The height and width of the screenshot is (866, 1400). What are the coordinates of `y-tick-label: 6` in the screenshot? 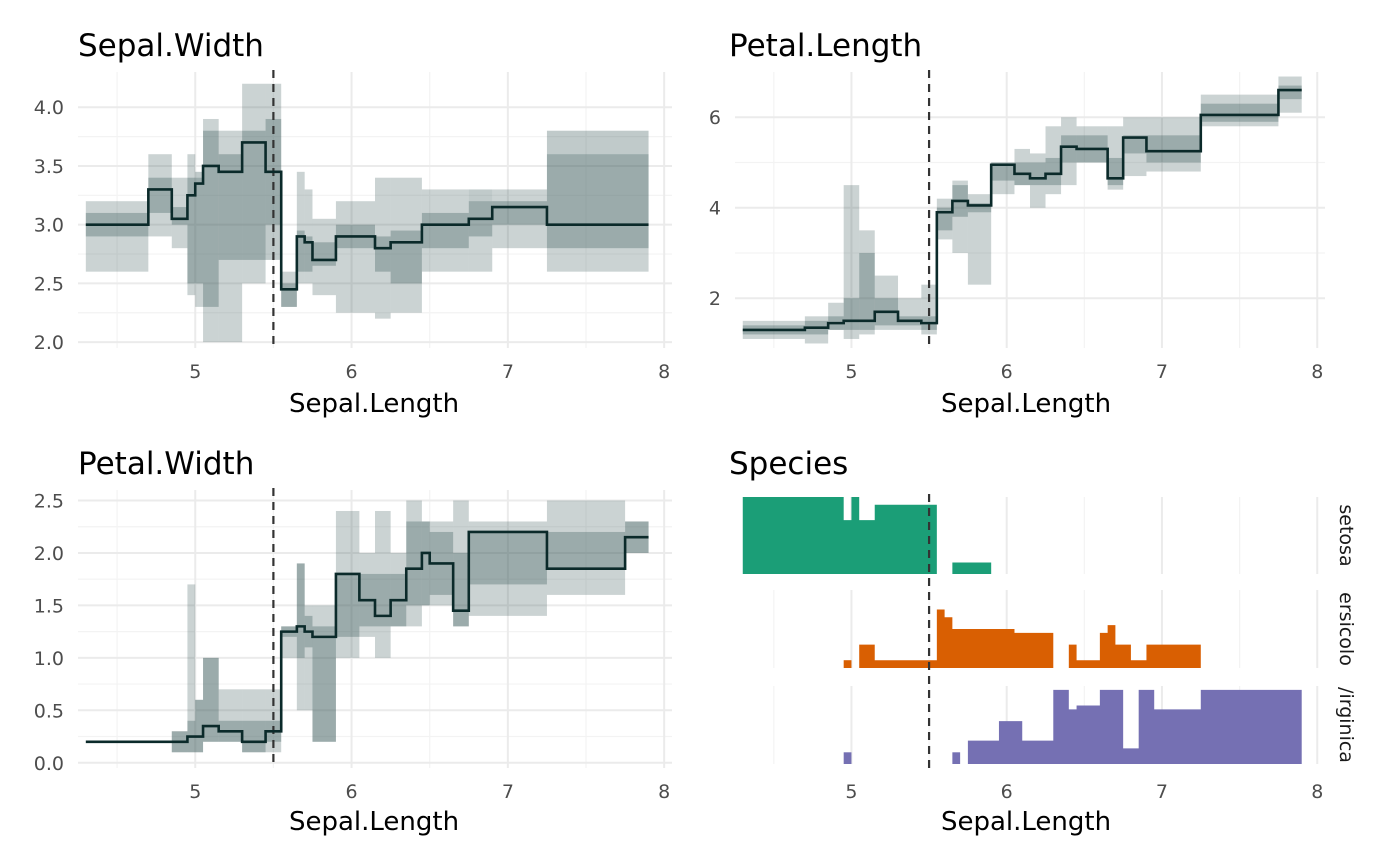 It's located at (715, 118).